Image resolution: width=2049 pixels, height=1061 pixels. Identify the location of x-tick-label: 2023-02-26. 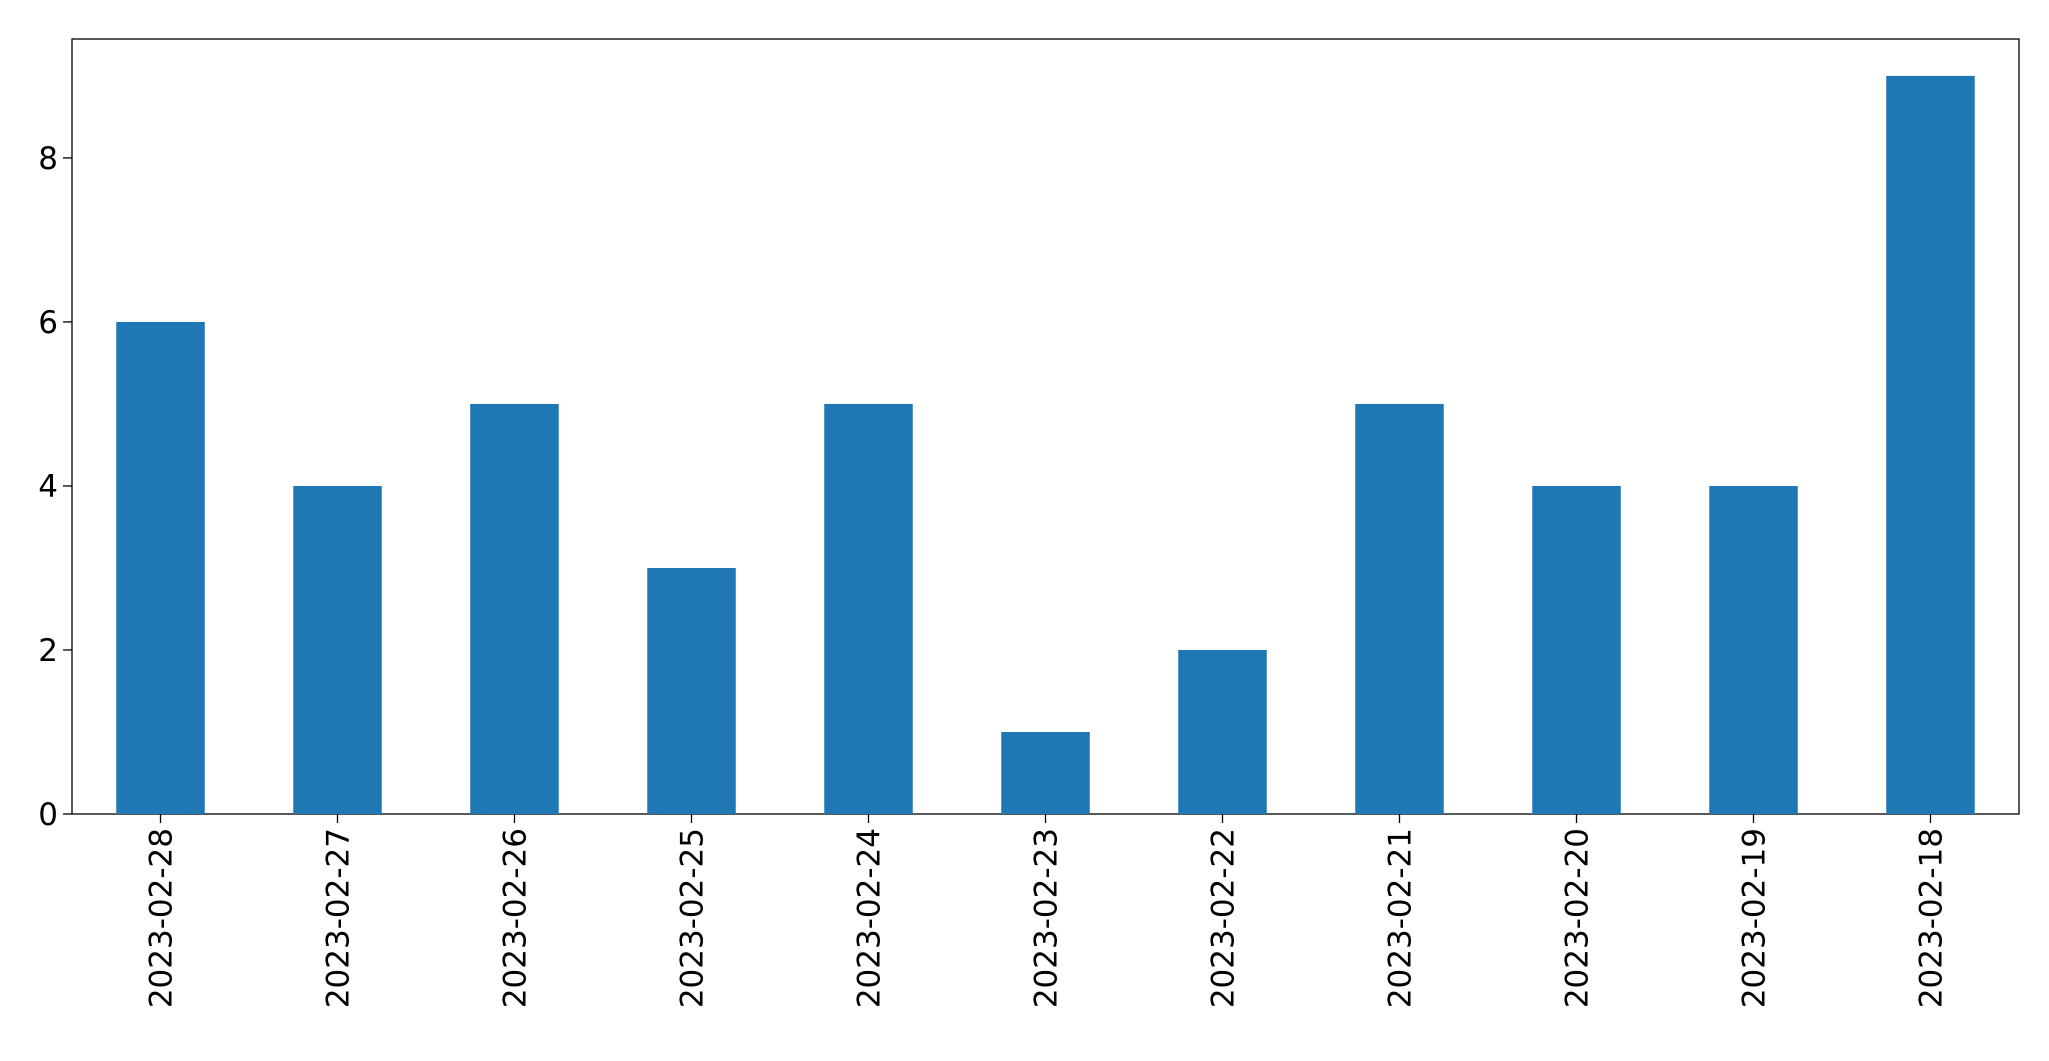
(516, 918).